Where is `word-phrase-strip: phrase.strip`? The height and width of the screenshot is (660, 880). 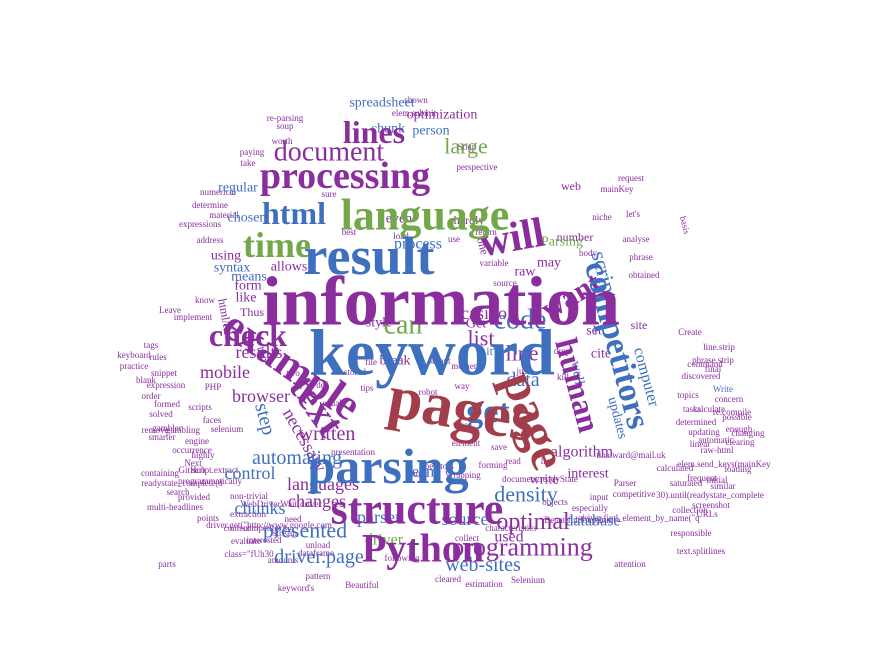 word-phrase-strip: phrase.strip is located at coordinates (713, 360).